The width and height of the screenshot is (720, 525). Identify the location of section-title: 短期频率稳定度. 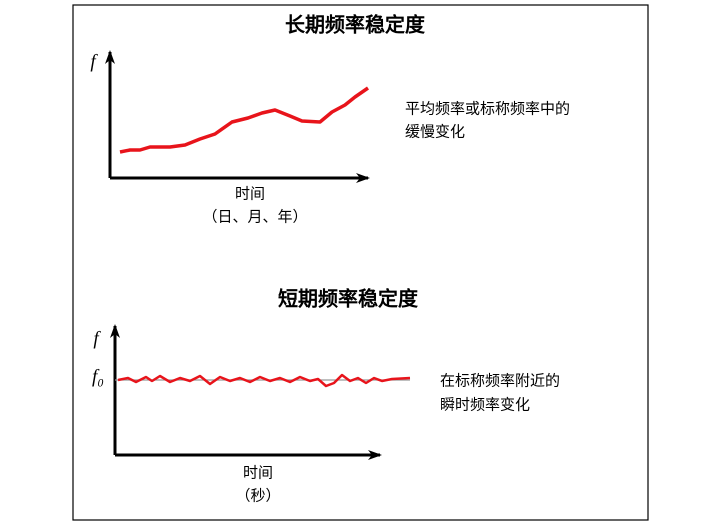
(348, 299).